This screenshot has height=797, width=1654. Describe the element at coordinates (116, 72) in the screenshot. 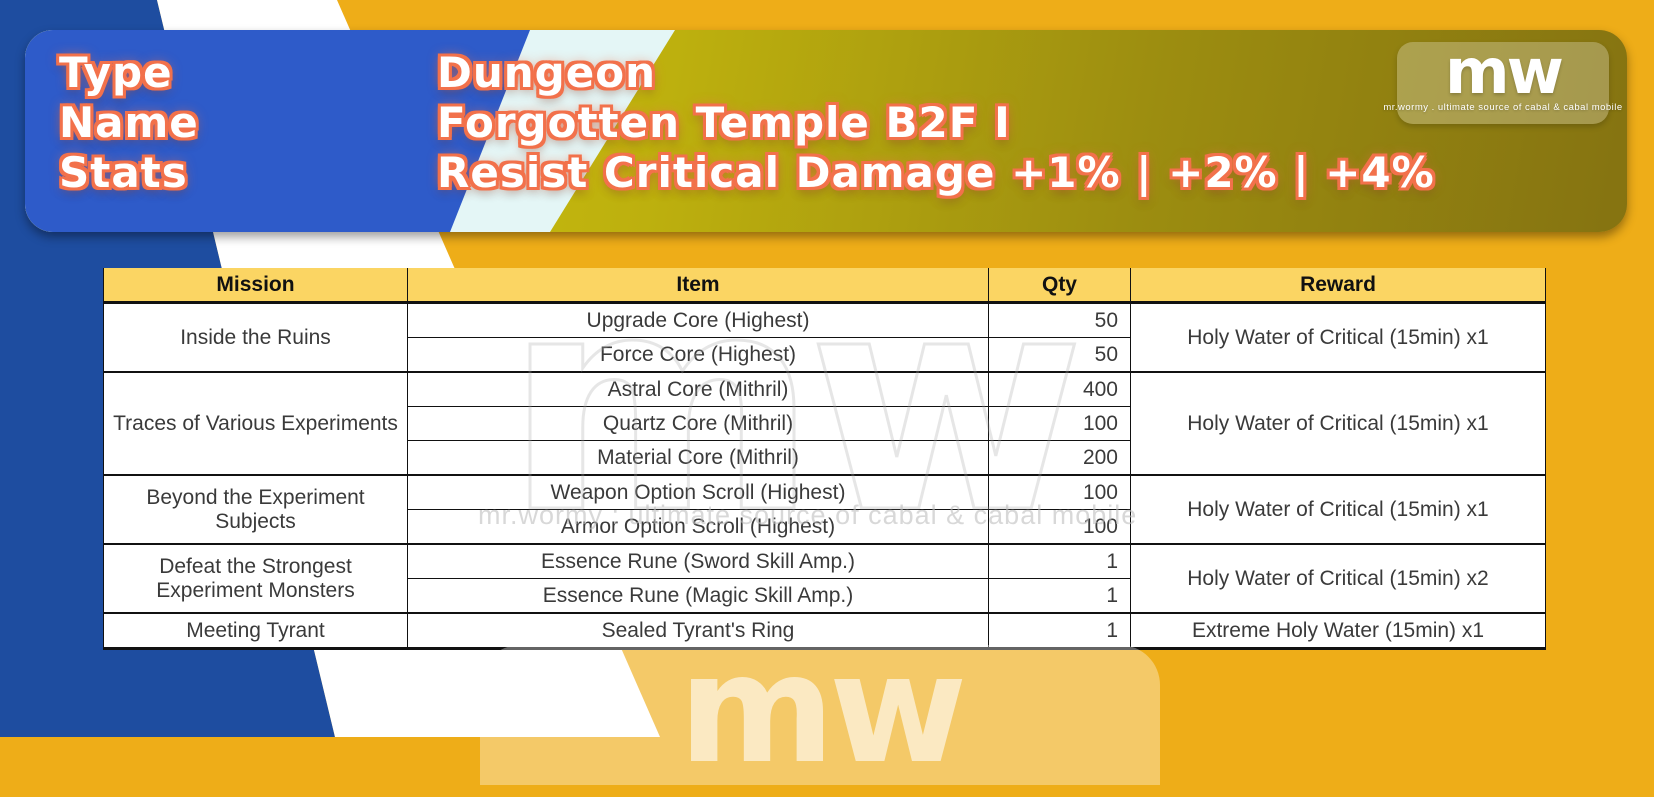

I see `type-label: Type` at that location.